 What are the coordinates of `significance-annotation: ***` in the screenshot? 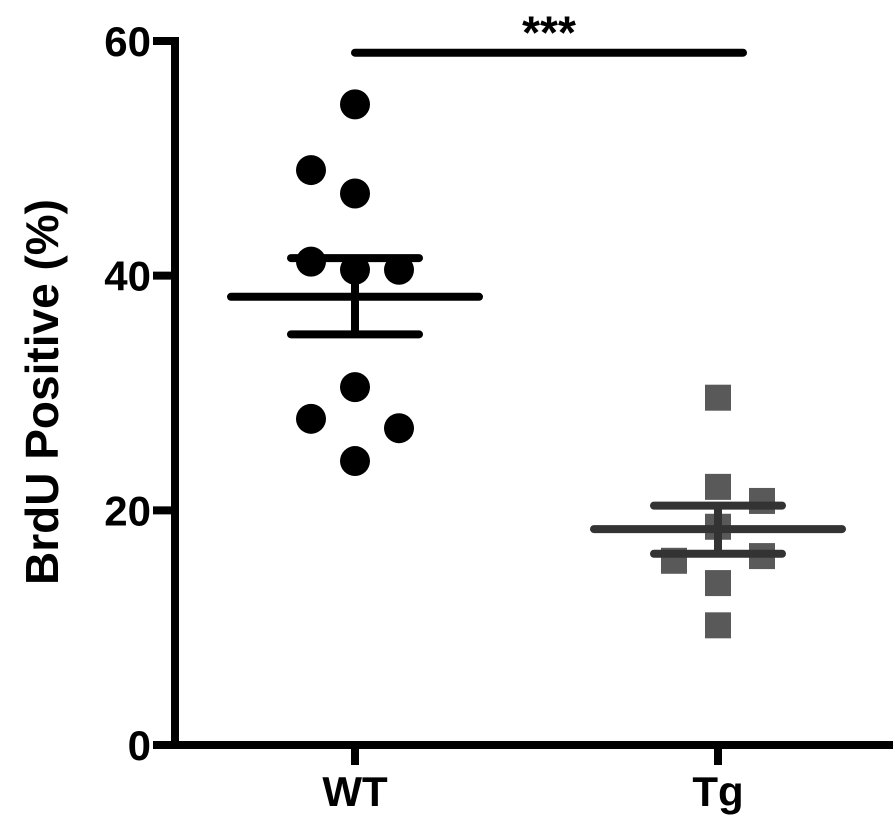 It's located at (549, 33).